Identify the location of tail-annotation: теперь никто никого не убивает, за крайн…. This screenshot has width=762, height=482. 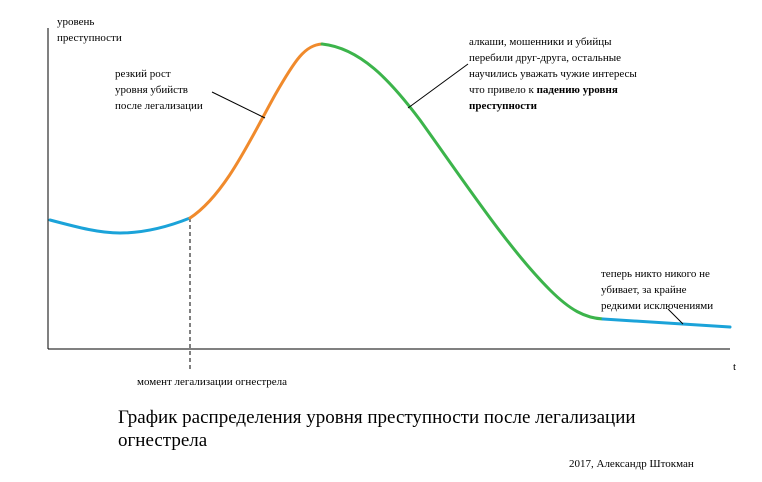
(657, 290).